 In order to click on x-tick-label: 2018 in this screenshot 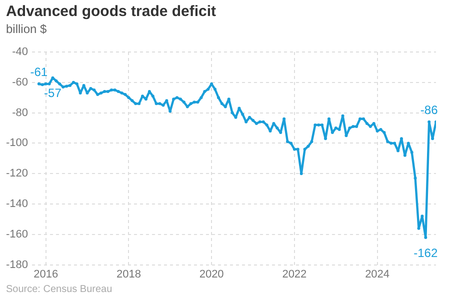, I will do `click(128, 274)`.